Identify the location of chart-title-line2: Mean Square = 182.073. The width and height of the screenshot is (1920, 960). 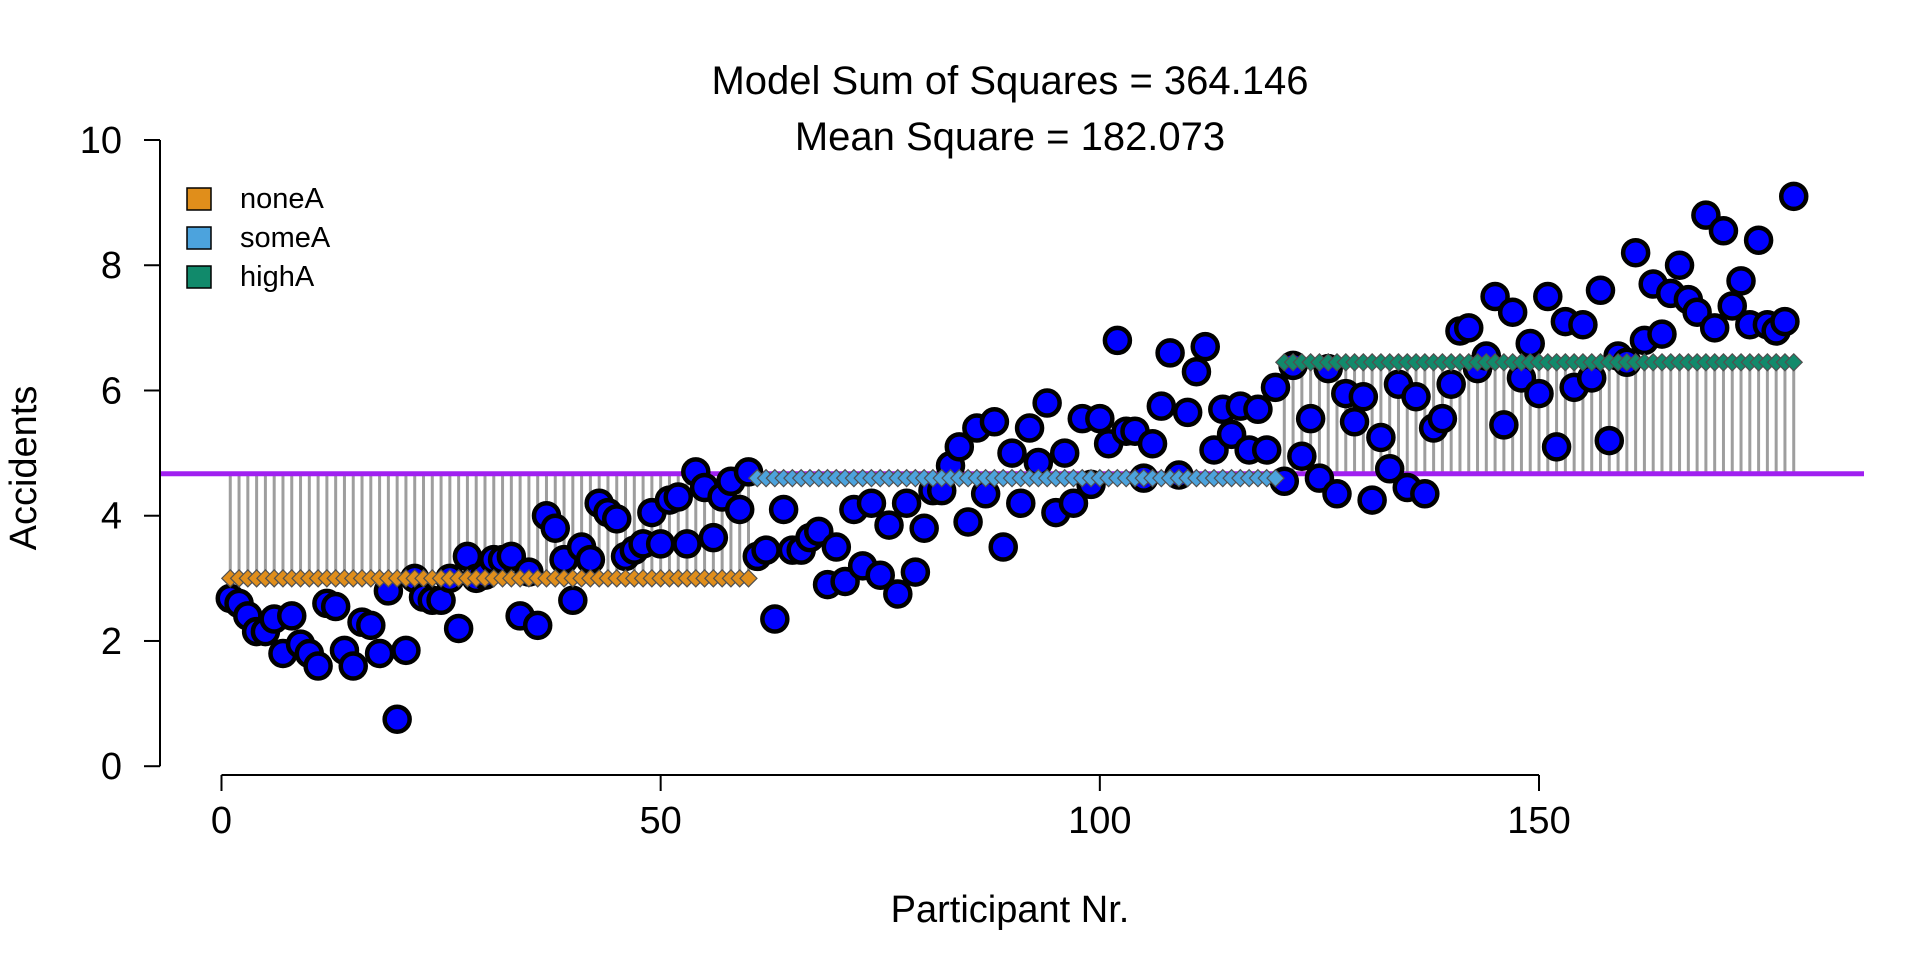
(1010, 137).